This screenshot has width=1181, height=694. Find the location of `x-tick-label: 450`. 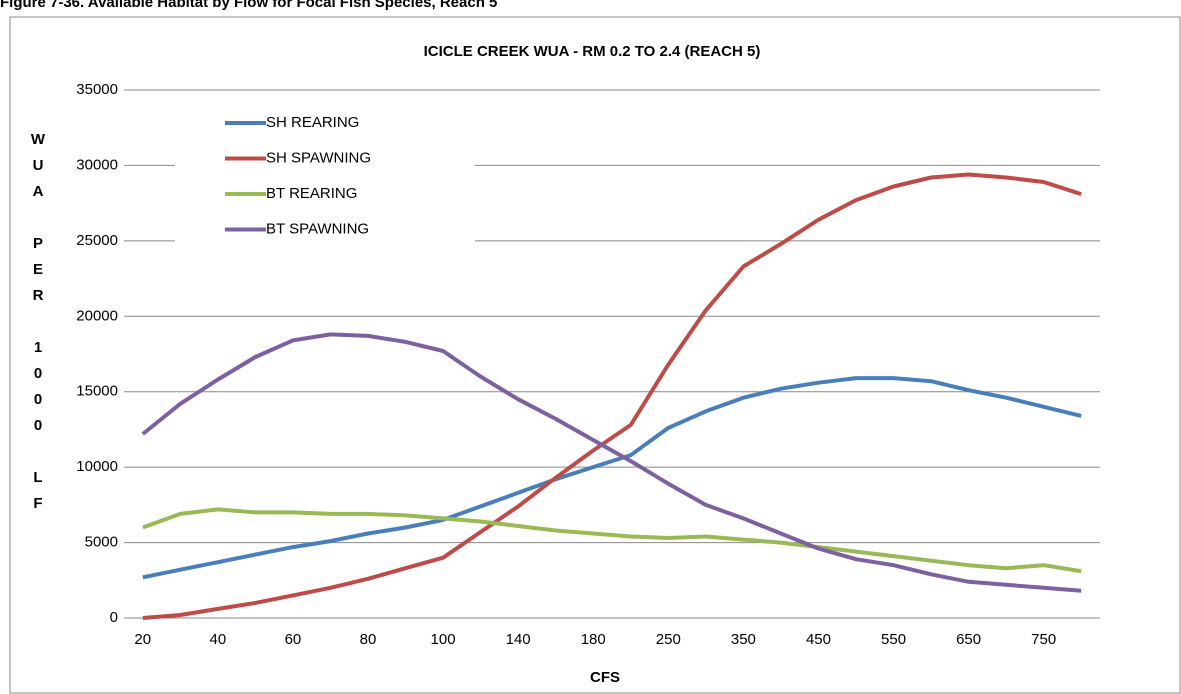

x-tick-label: 450 is located at coordinates (818, 639).